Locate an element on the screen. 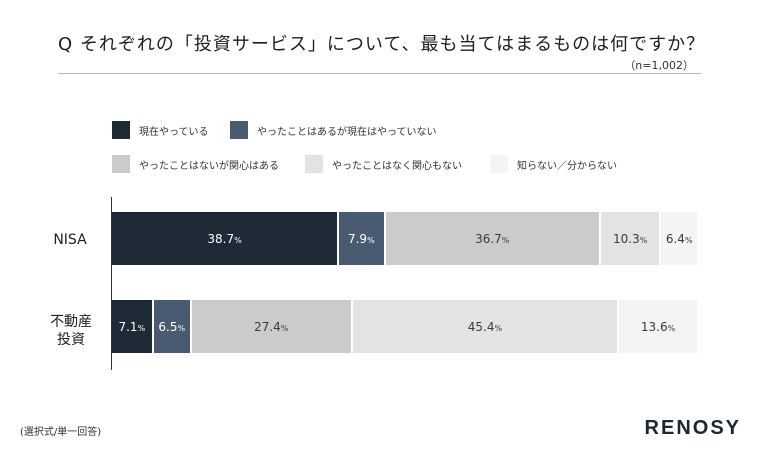 The height and width of the screenshot is (456, 760). legend-label-interested: やったことはないが関心はある is located at coordinates (209, 166).